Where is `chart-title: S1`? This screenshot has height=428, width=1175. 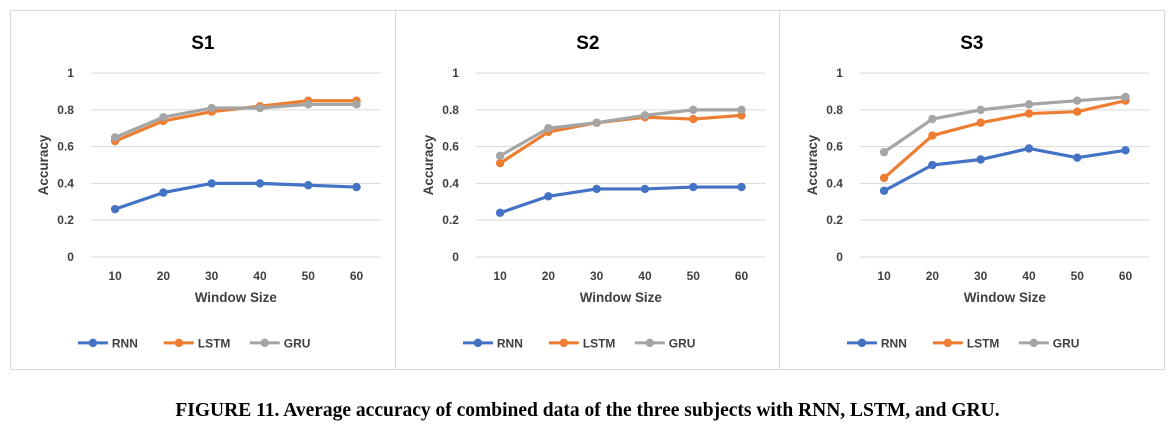
chart-title: S1 is located at coordinates (203, 43).